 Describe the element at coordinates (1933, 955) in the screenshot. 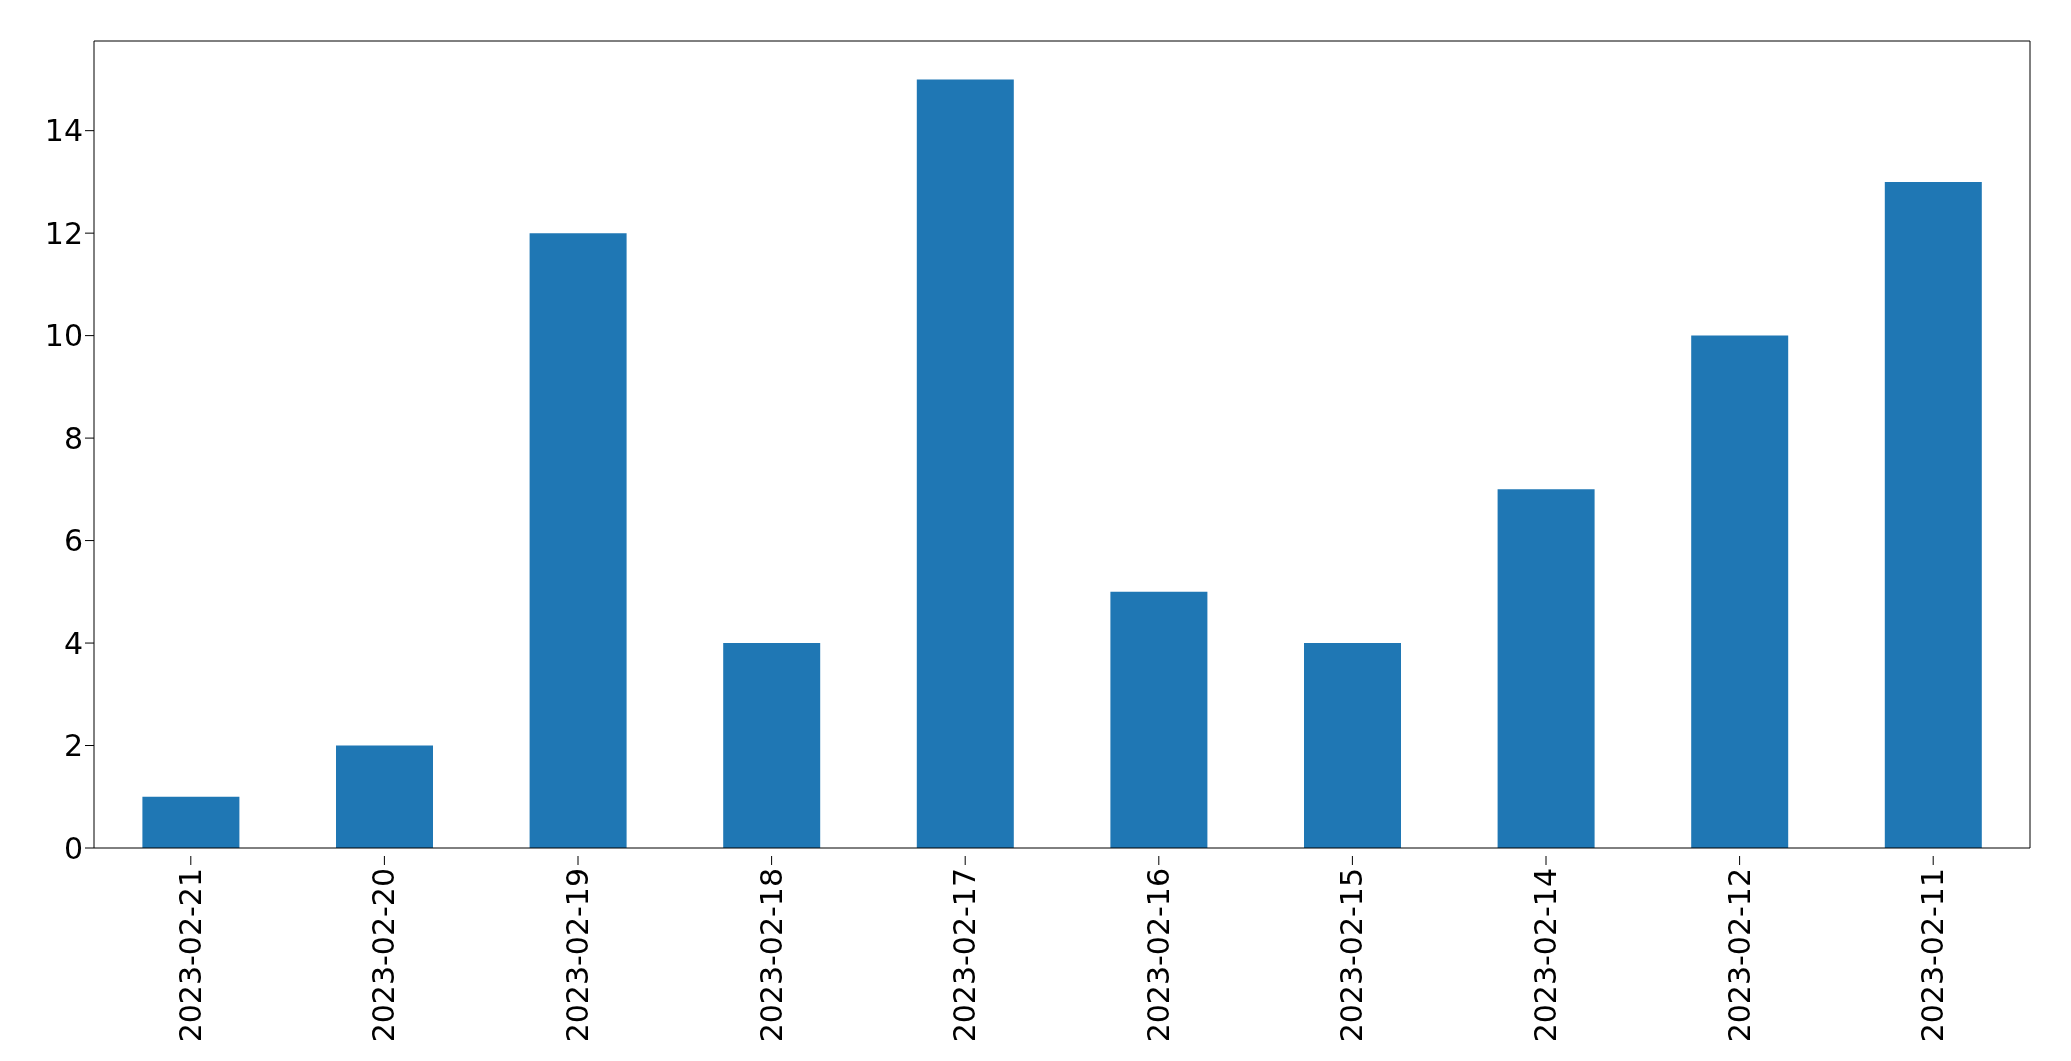

I see `x-tick-label: 2023-02-11` at that location.